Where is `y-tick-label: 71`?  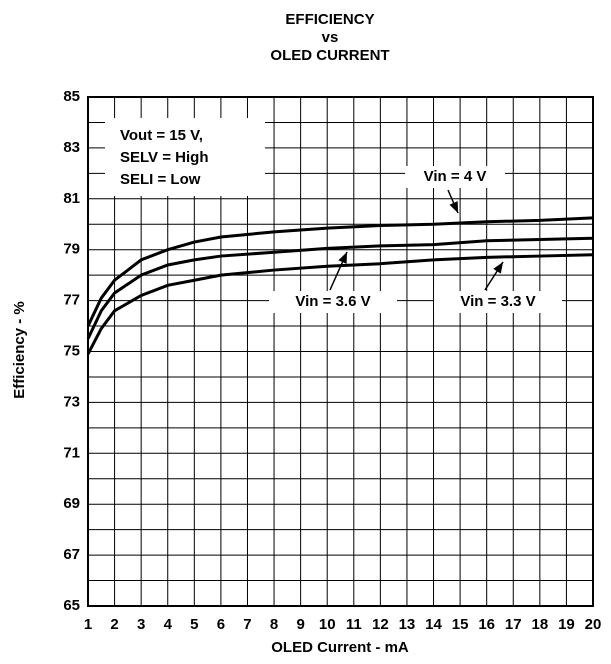
y-tick-label: 71 is located at coordinates (71, 452).